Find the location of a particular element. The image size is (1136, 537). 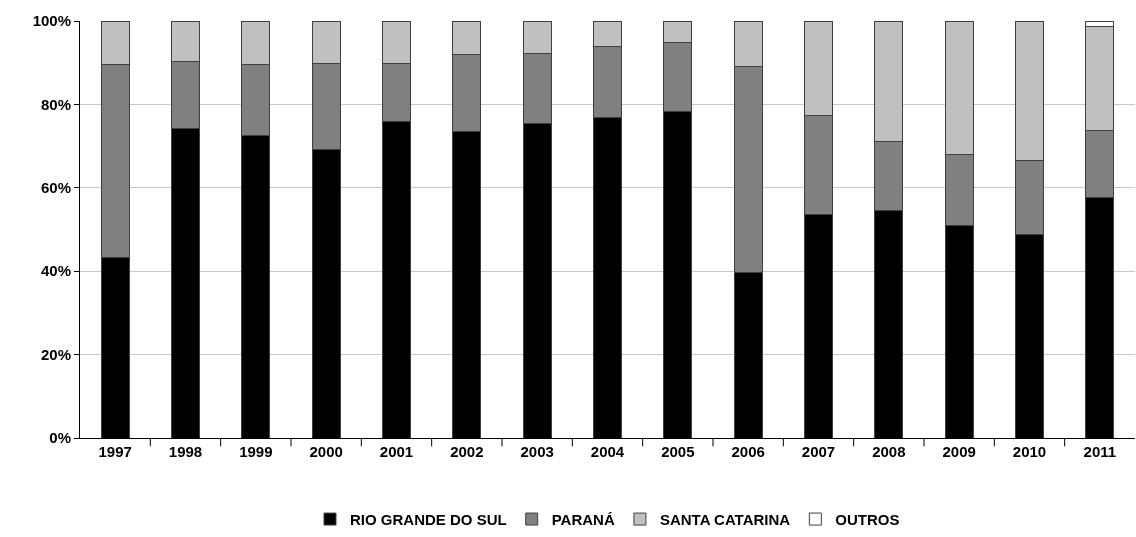

legend-label: PARANÁ is located at coordinates (583, 519).